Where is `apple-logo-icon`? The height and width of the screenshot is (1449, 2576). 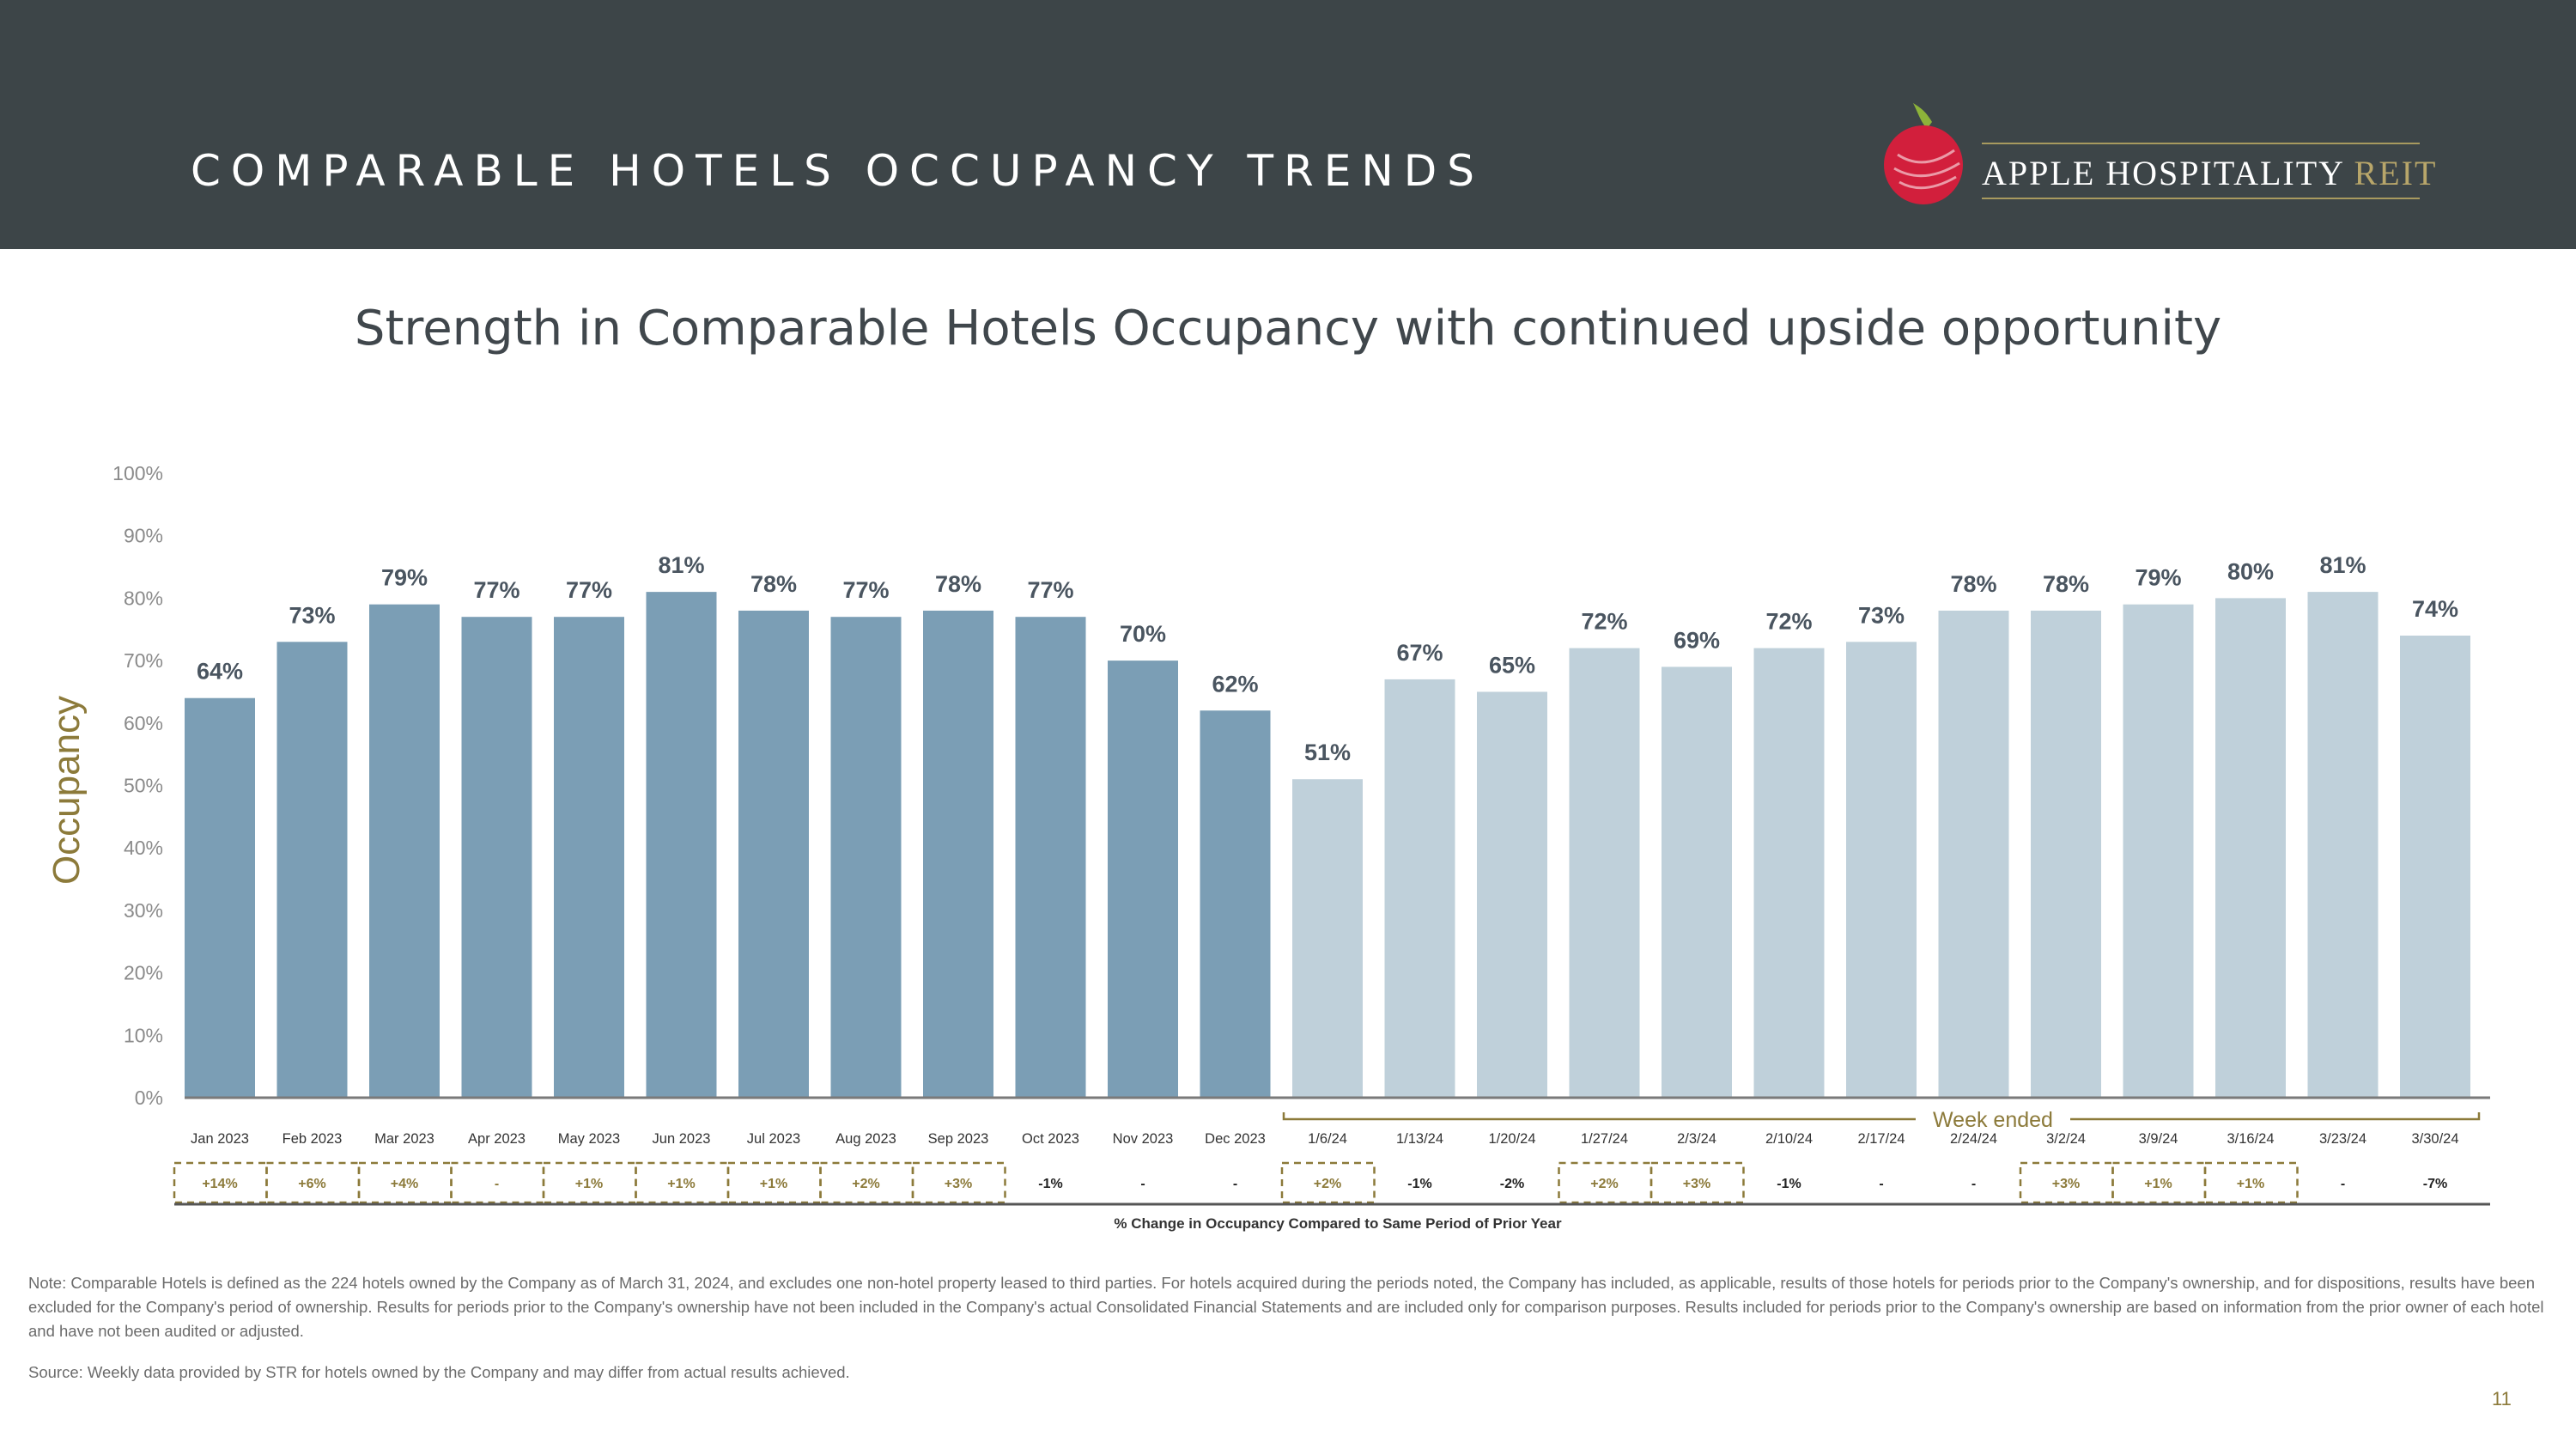
apple-logo-icon is located at coordinates (1923, 153).